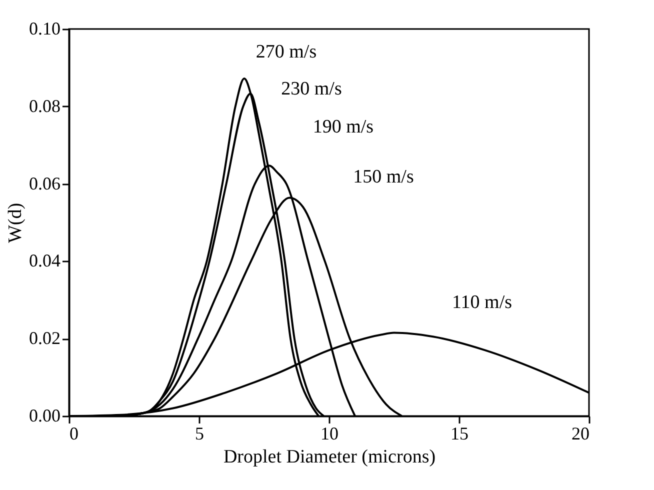  Describe the element at coordinates (44, 183) in the screenshot. I see `y-tick-label: 0.06` at that location.